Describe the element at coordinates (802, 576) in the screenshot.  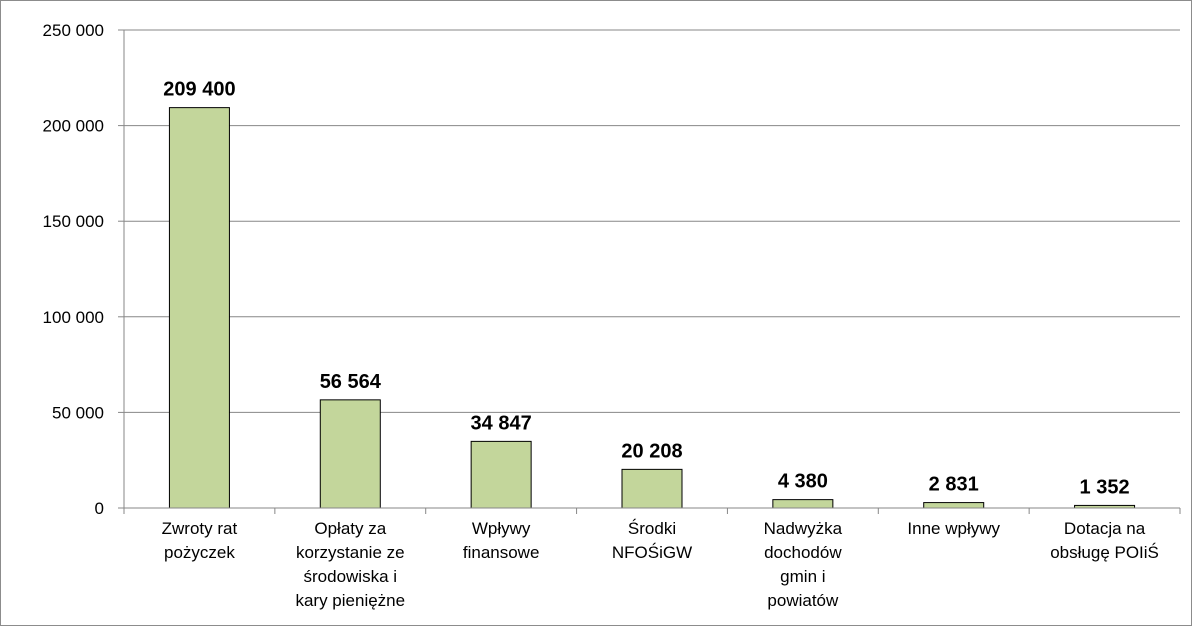
I see `x-tick-label-line: gmin i` at that location.